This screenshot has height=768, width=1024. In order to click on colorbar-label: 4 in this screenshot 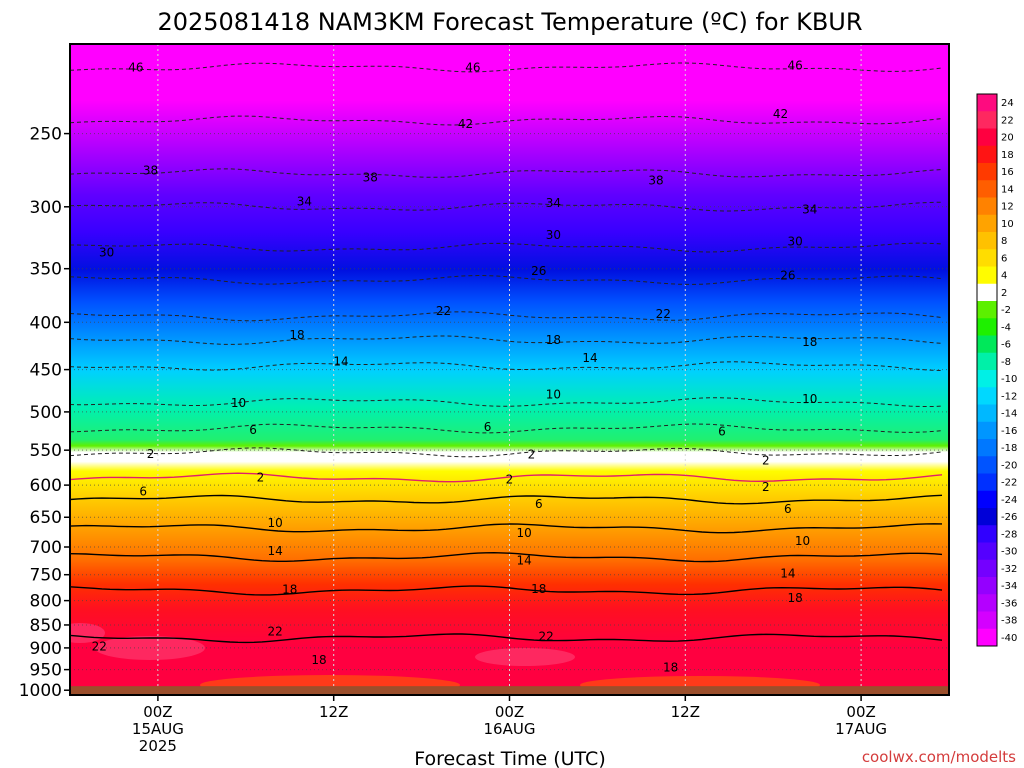, I will do `click(1004, 276)`.